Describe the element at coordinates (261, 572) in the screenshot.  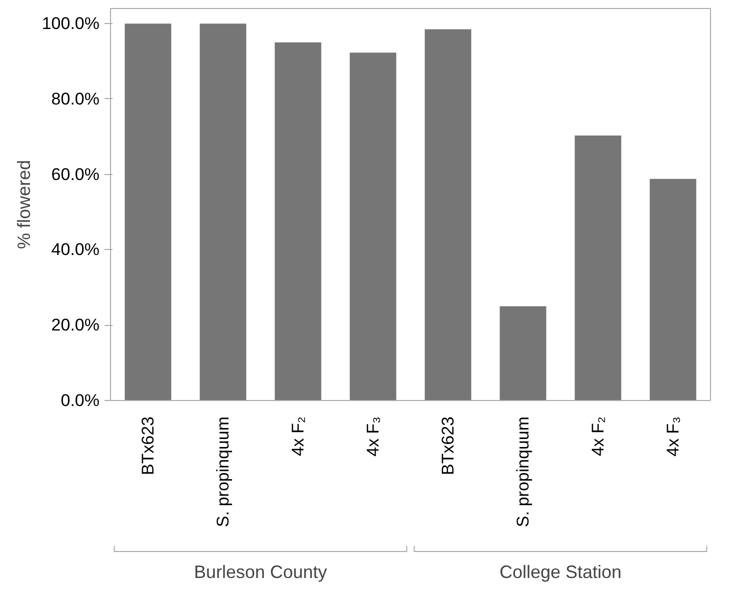
I see `text: Burleson County` at that location.